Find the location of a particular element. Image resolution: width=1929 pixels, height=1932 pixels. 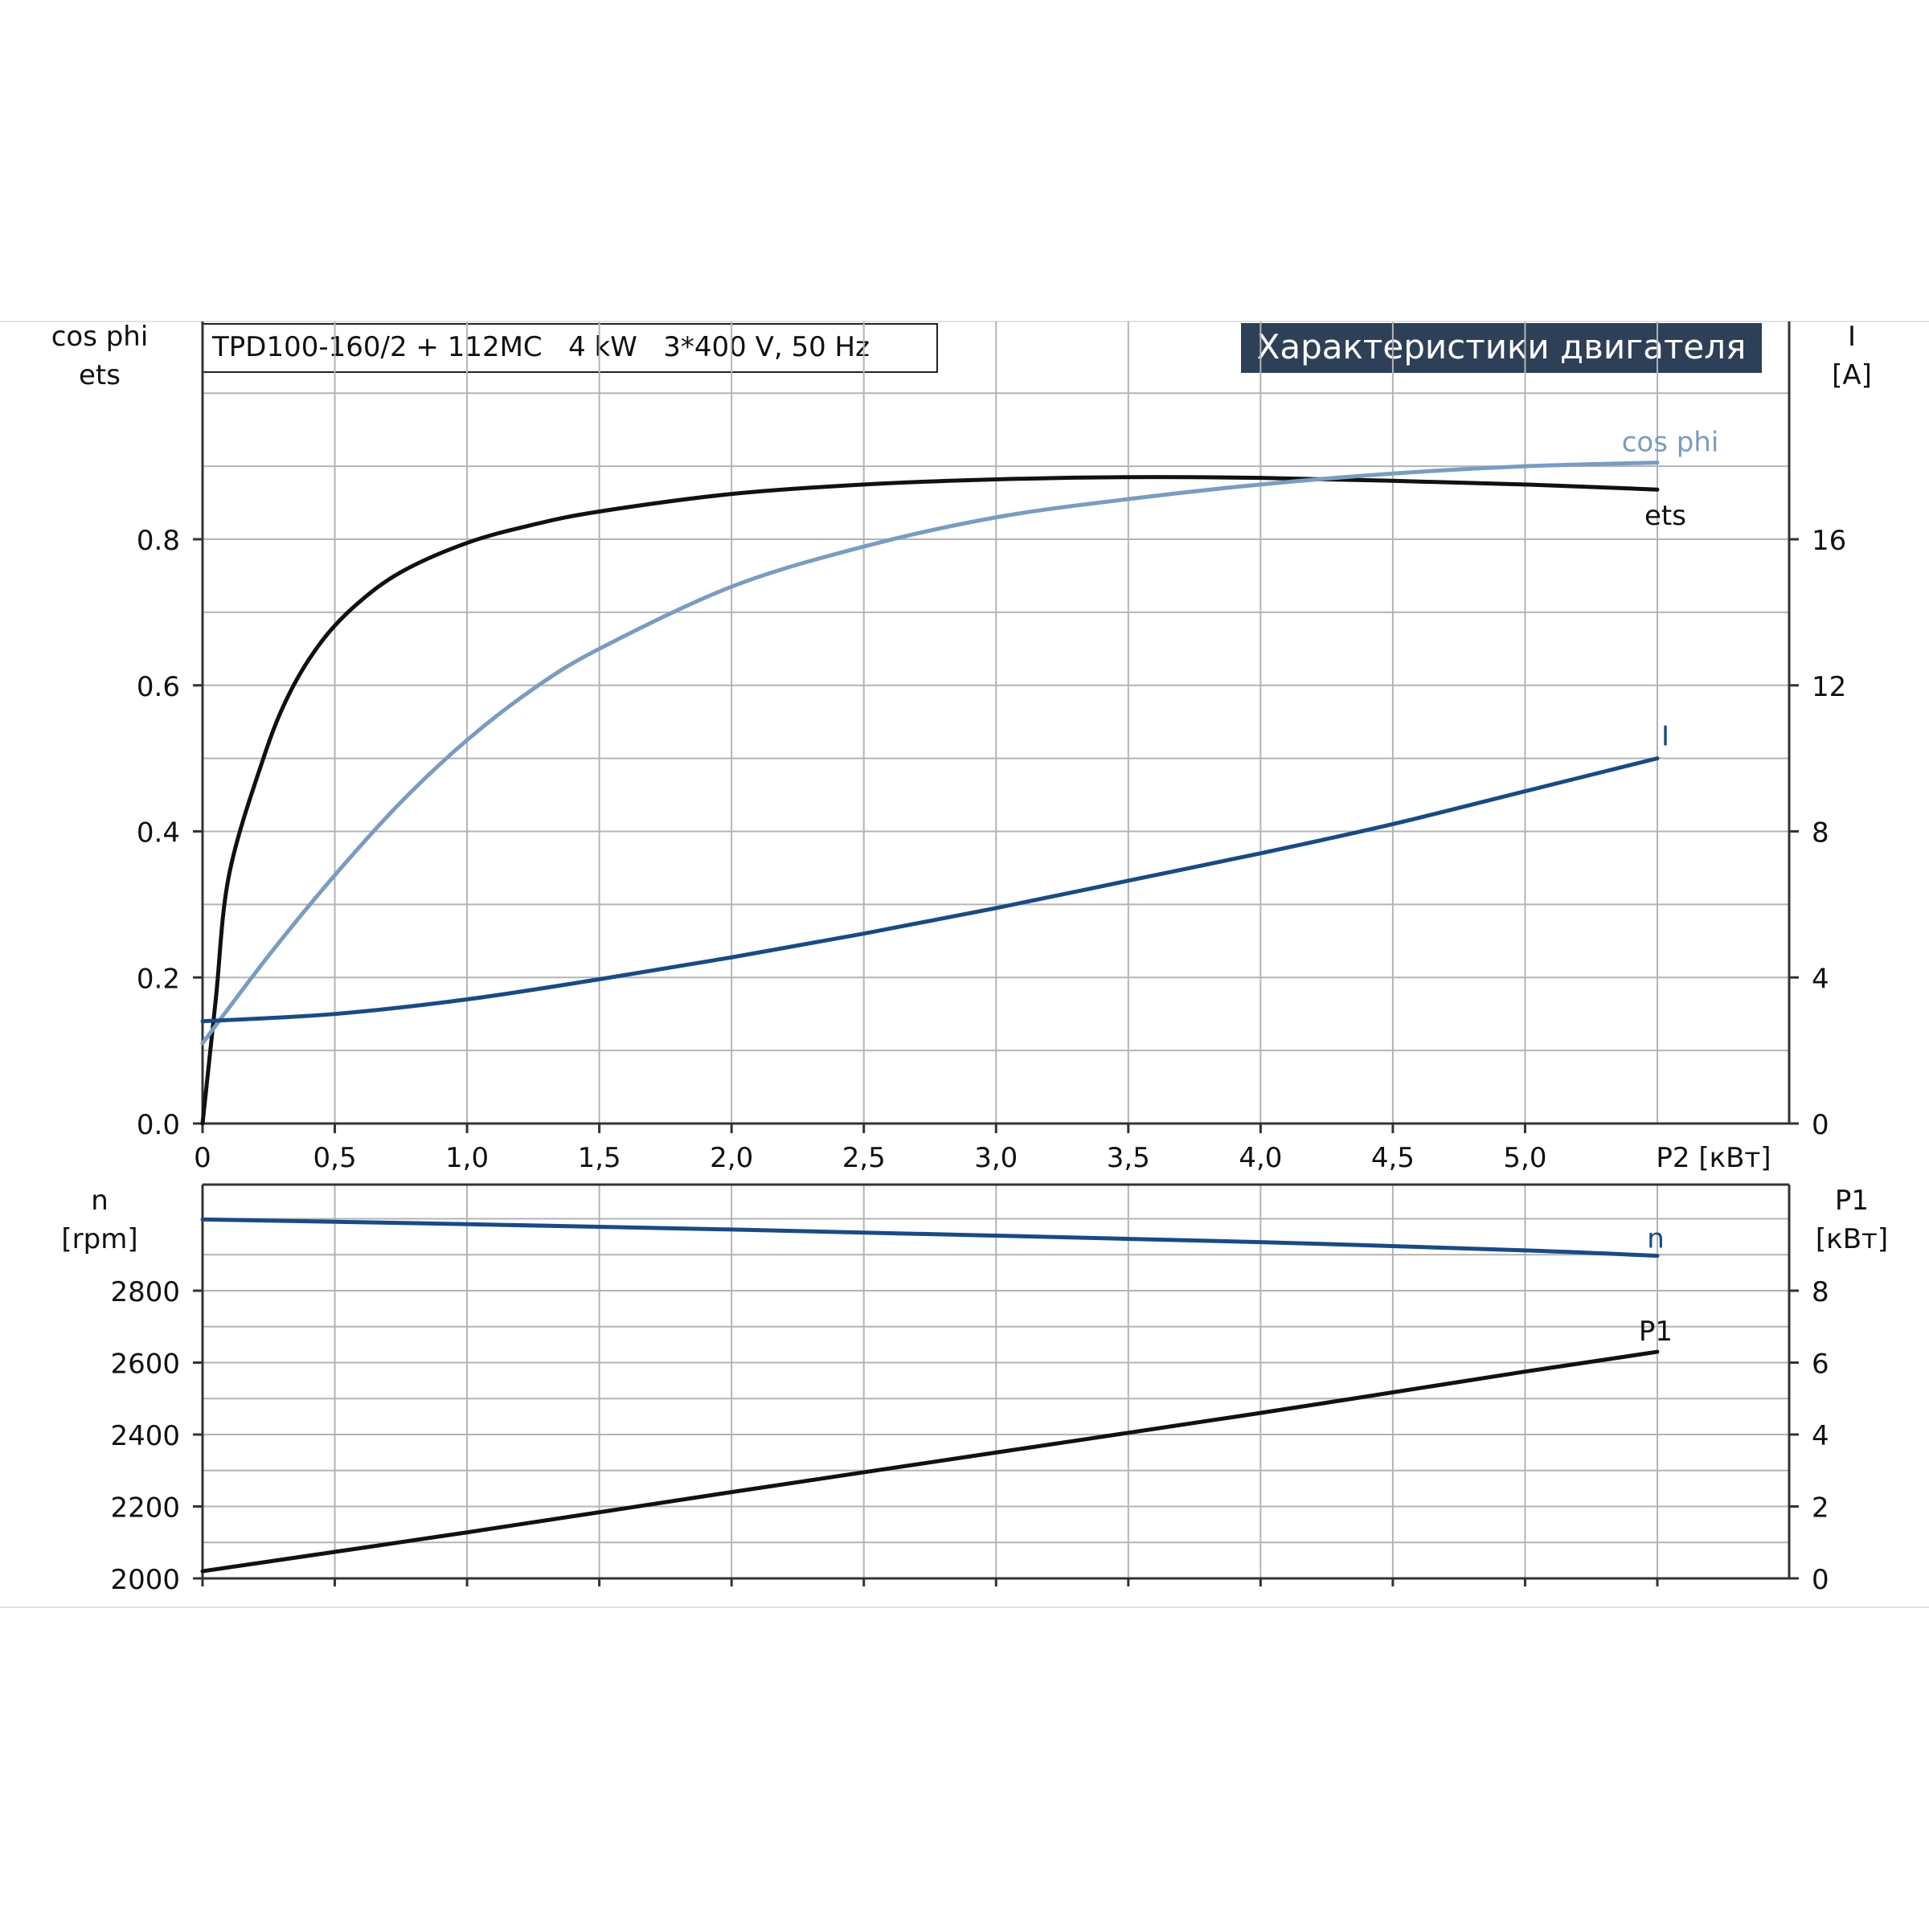

top-left-tick-label: 0.2 is located at coordinates (158, 979).